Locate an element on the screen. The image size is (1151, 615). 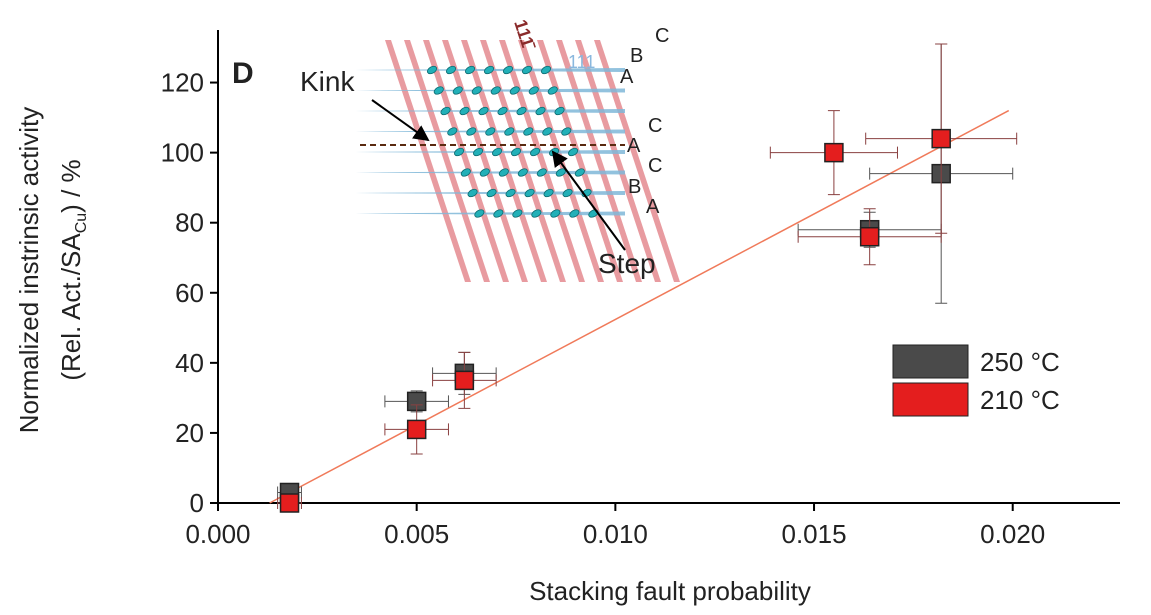
x-tick-label: 0.000 is located at coordinates (217, 534).